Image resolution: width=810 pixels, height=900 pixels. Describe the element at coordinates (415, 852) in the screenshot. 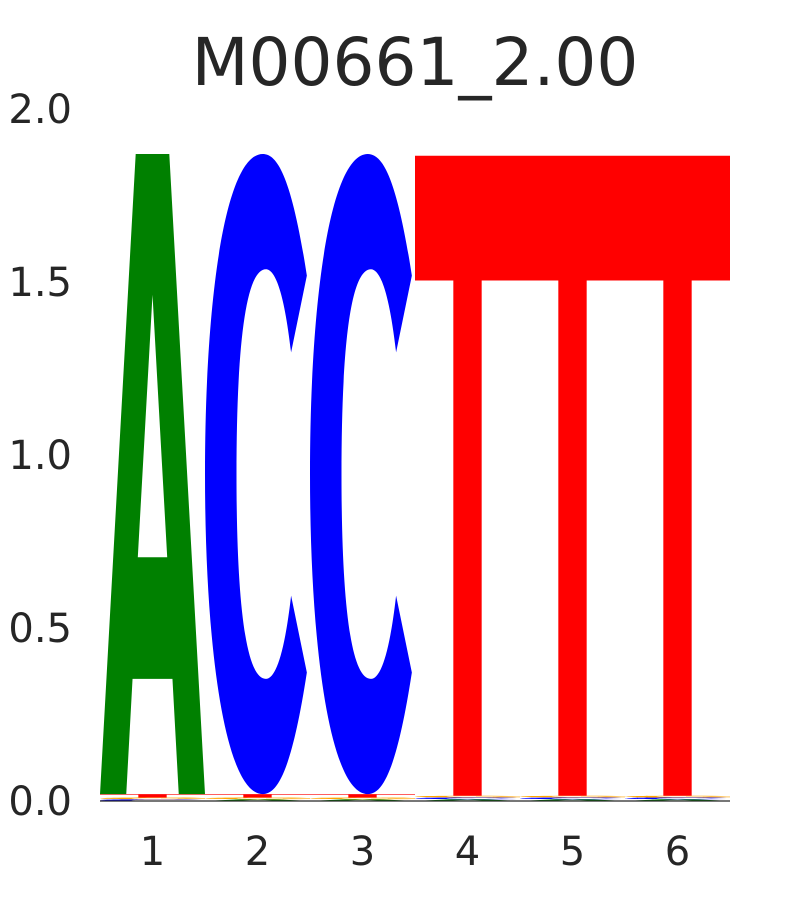

I see `x-axis: 1 2 3 4 5 6` at that location.